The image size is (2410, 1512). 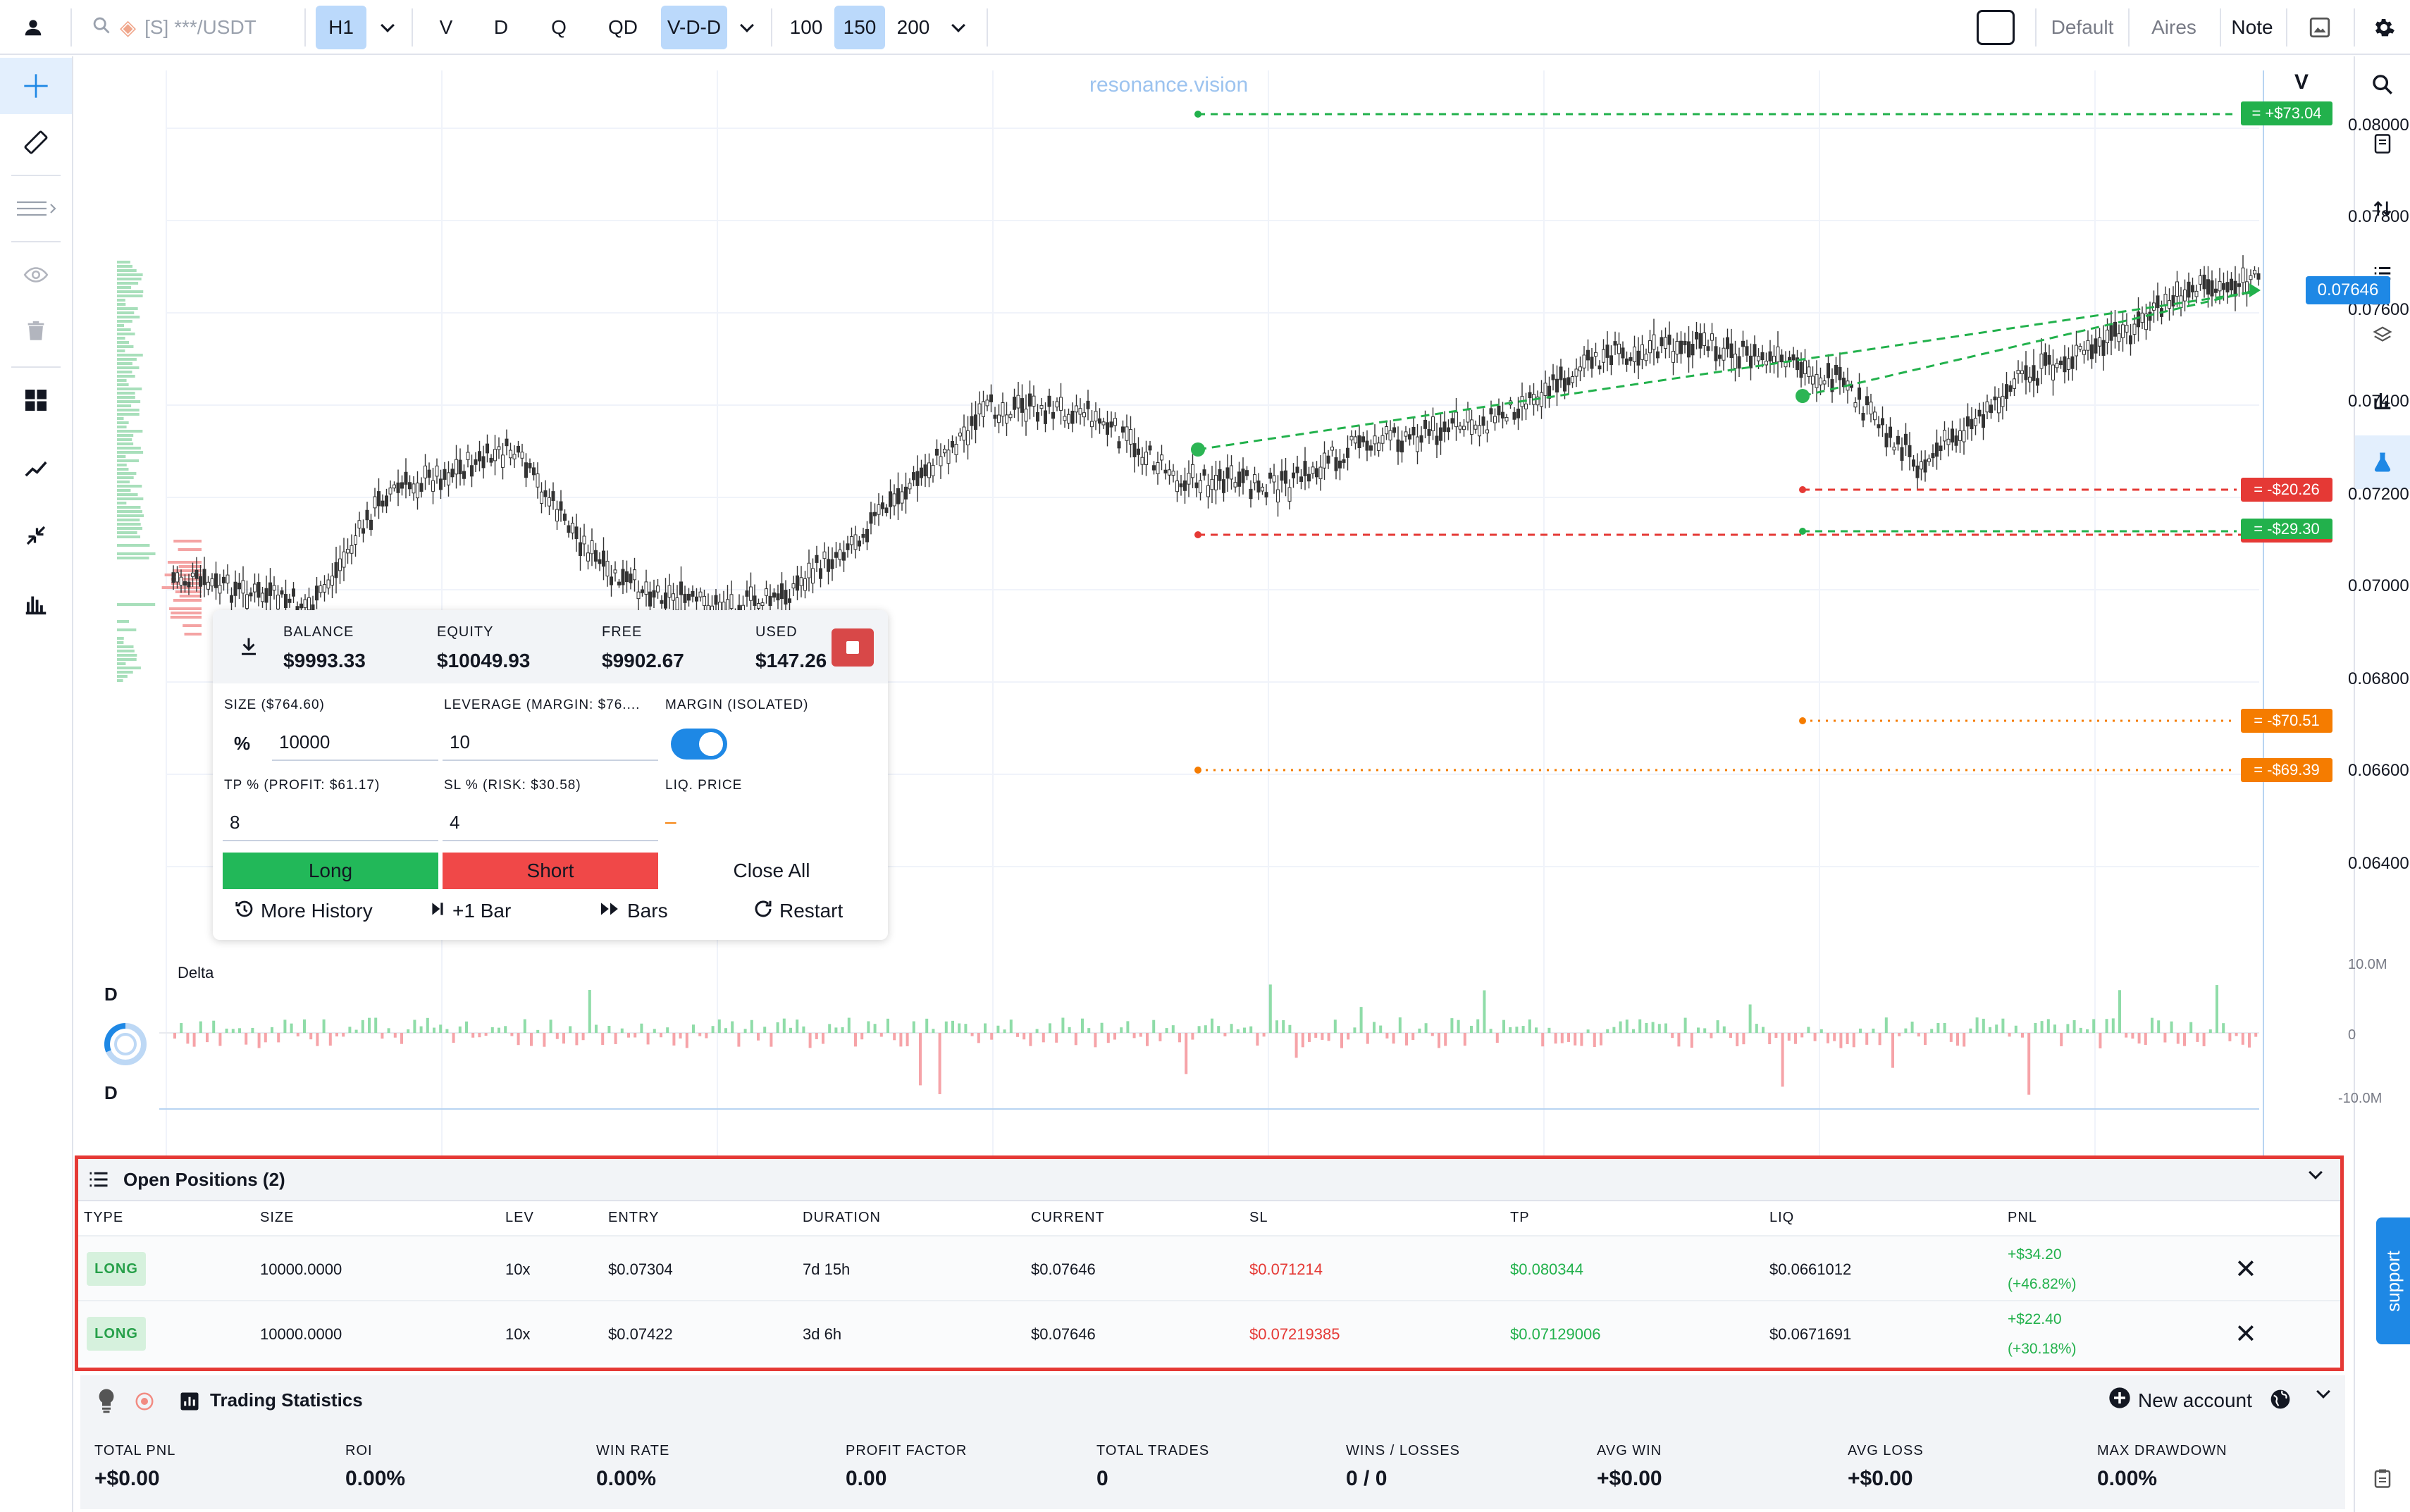 I want to click on stat-label: AVG WIN, so click(x=1629, y=1450).